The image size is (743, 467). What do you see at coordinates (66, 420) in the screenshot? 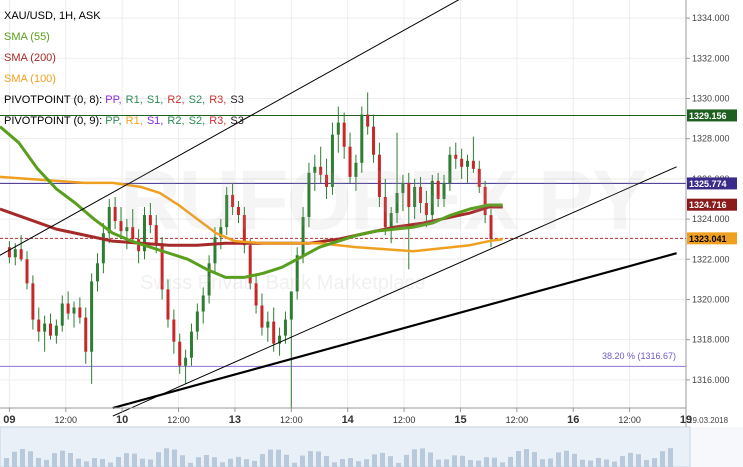
I see `x-tick-label-1: 12:00` at bounding box center [66, 420].